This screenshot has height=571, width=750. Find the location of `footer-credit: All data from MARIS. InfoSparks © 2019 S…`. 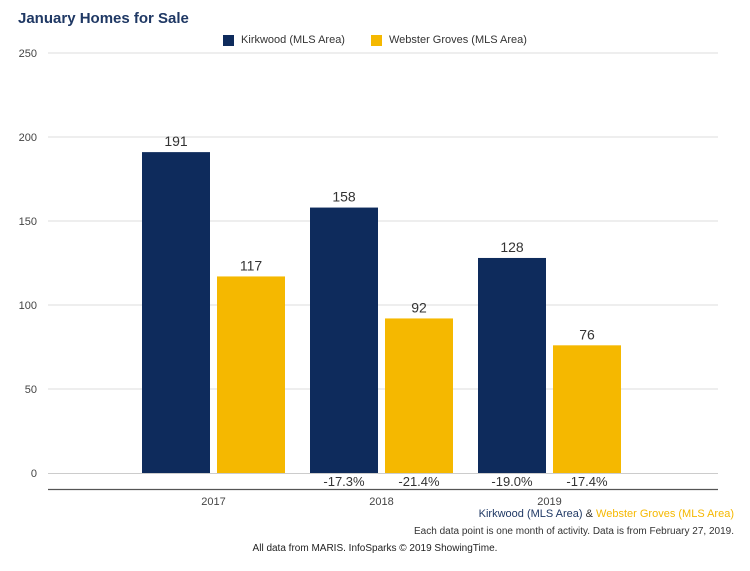

footer-credit: All data from MARIS. InfoSparks © 2019 S… is located at coordinates (375, 548).